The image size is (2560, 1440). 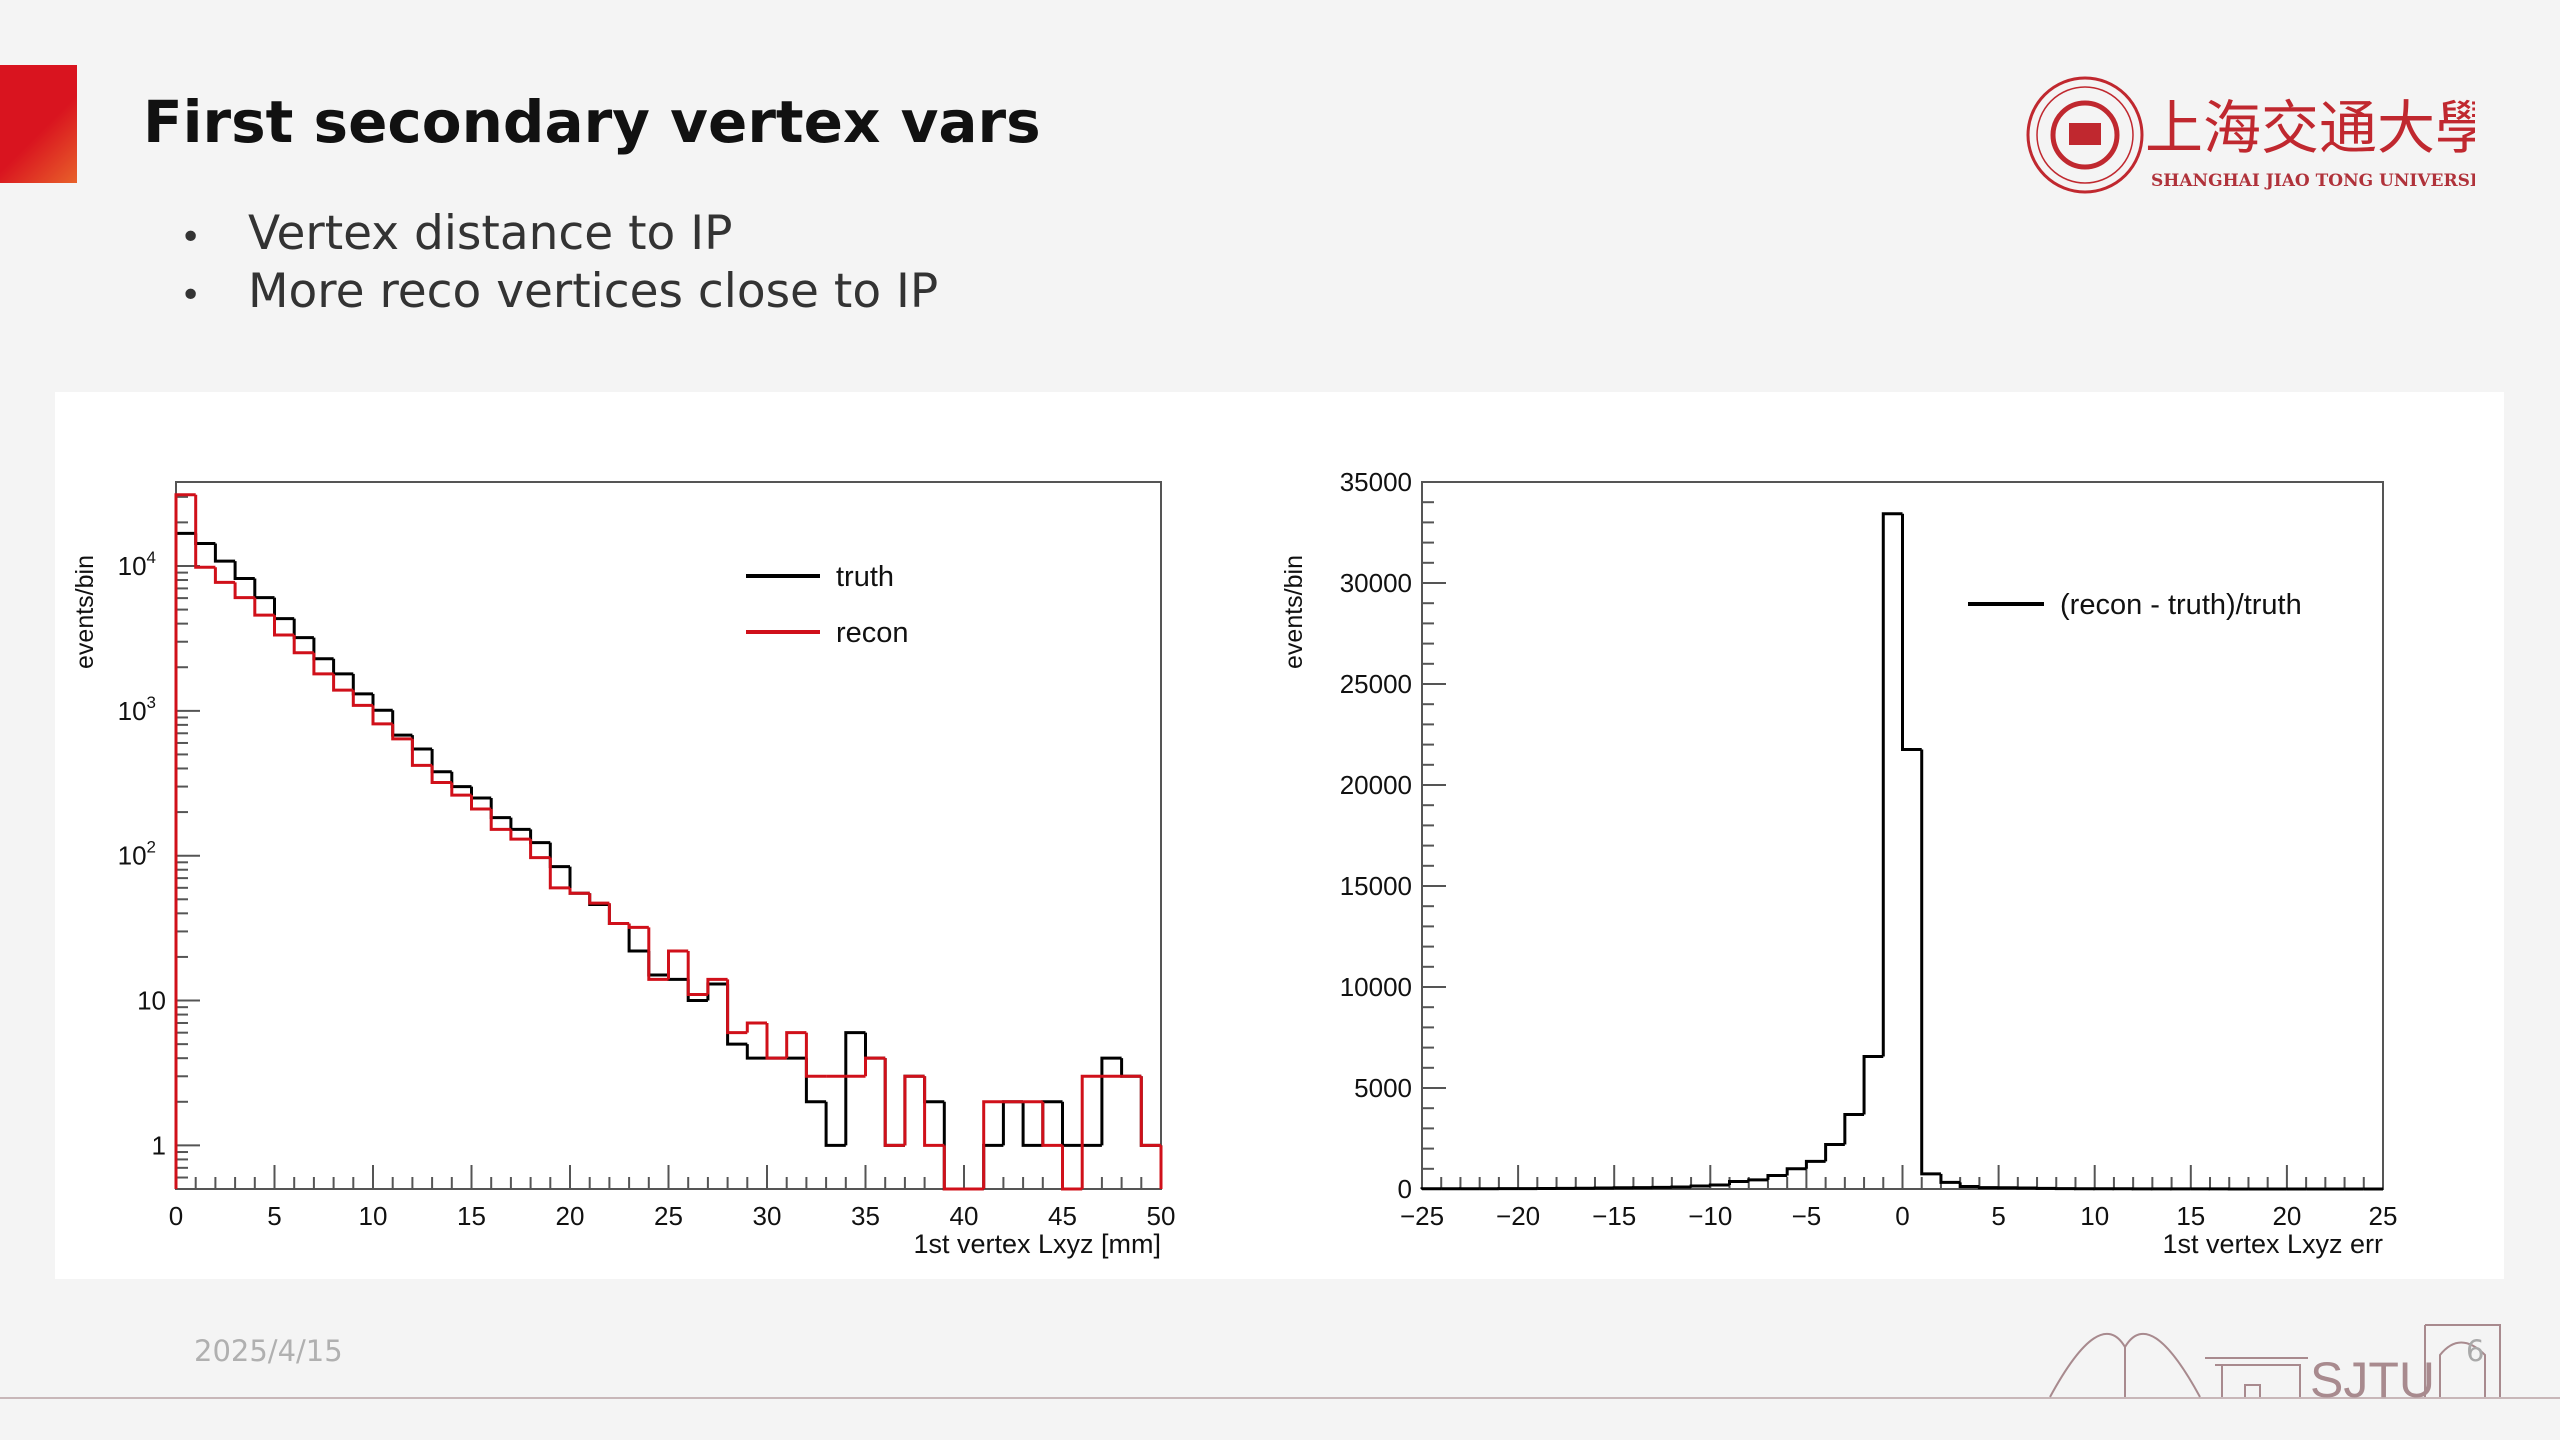 What do you see at coordinates (1405, 1189) in the screenshot?
I see `y-tick-base: 0` at bounding box center [1405, 1189].